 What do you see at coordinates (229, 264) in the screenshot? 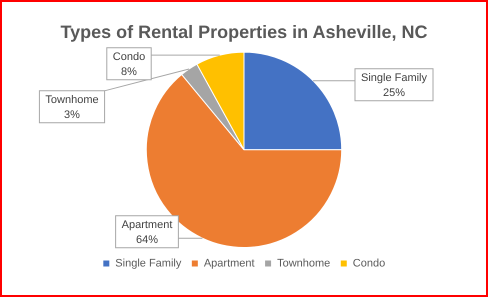
I see `legend-label: Apartment` at bounding box center [229, 264].